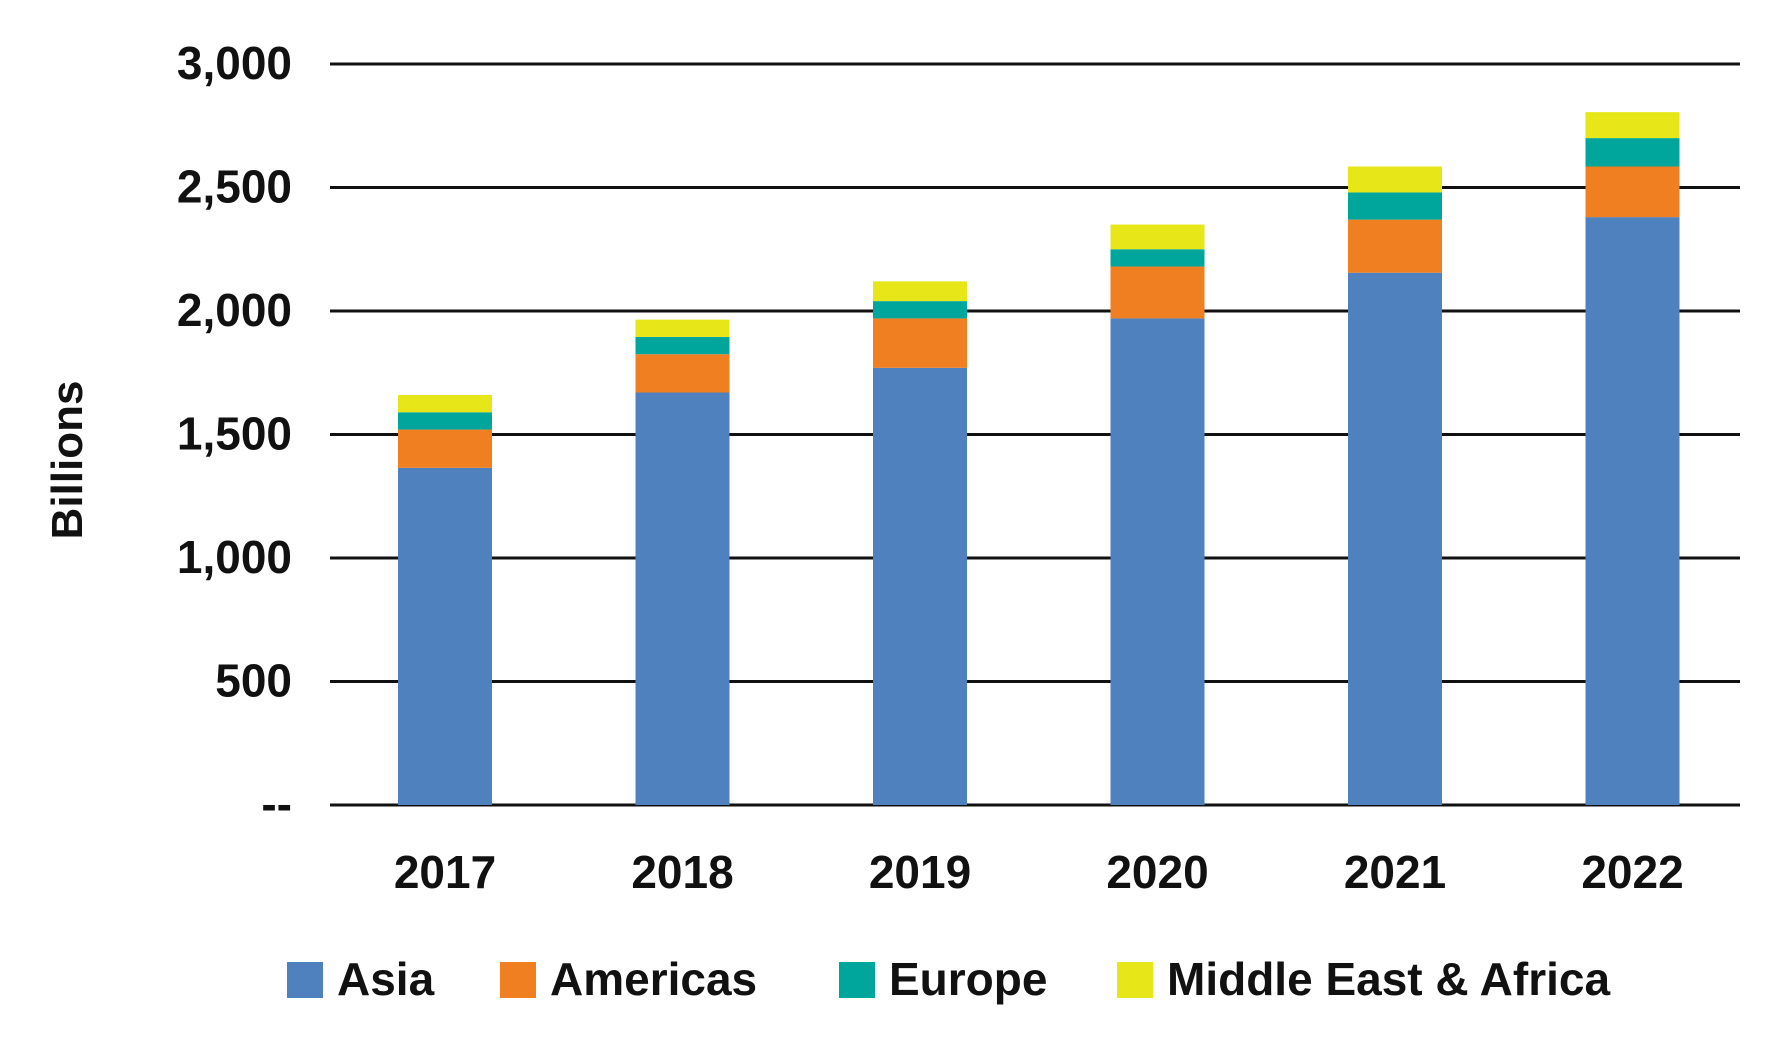 This screenshot has height=1039, width=1781. What do you see at coordinates (1632, 511) in the screenshot?
I see `bar-segment-asia-2022` at bounding box center [1632, 511].